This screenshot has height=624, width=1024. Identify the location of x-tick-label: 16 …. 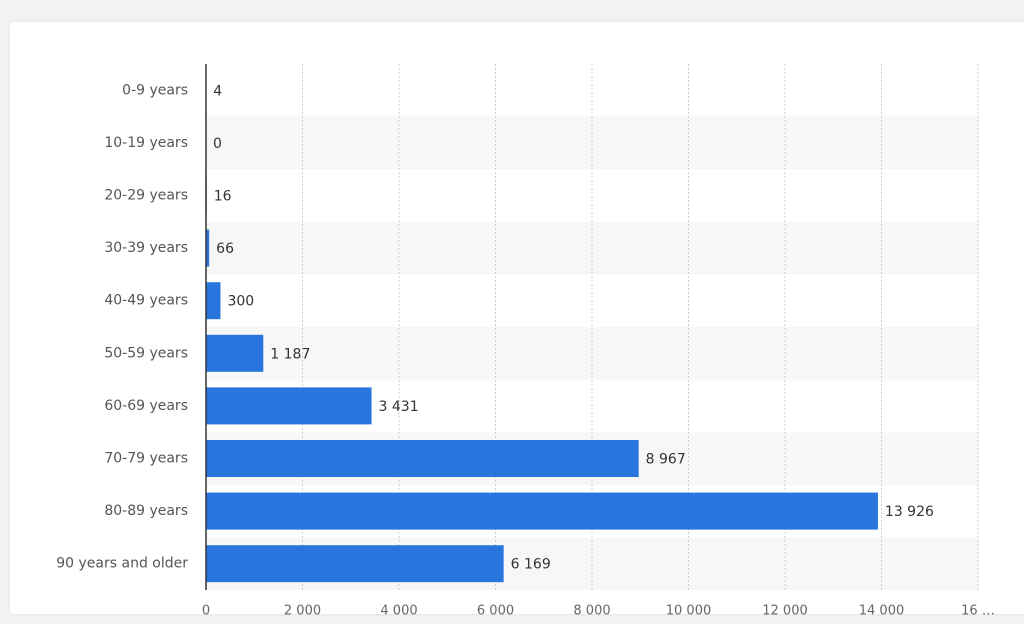
(978, 611).